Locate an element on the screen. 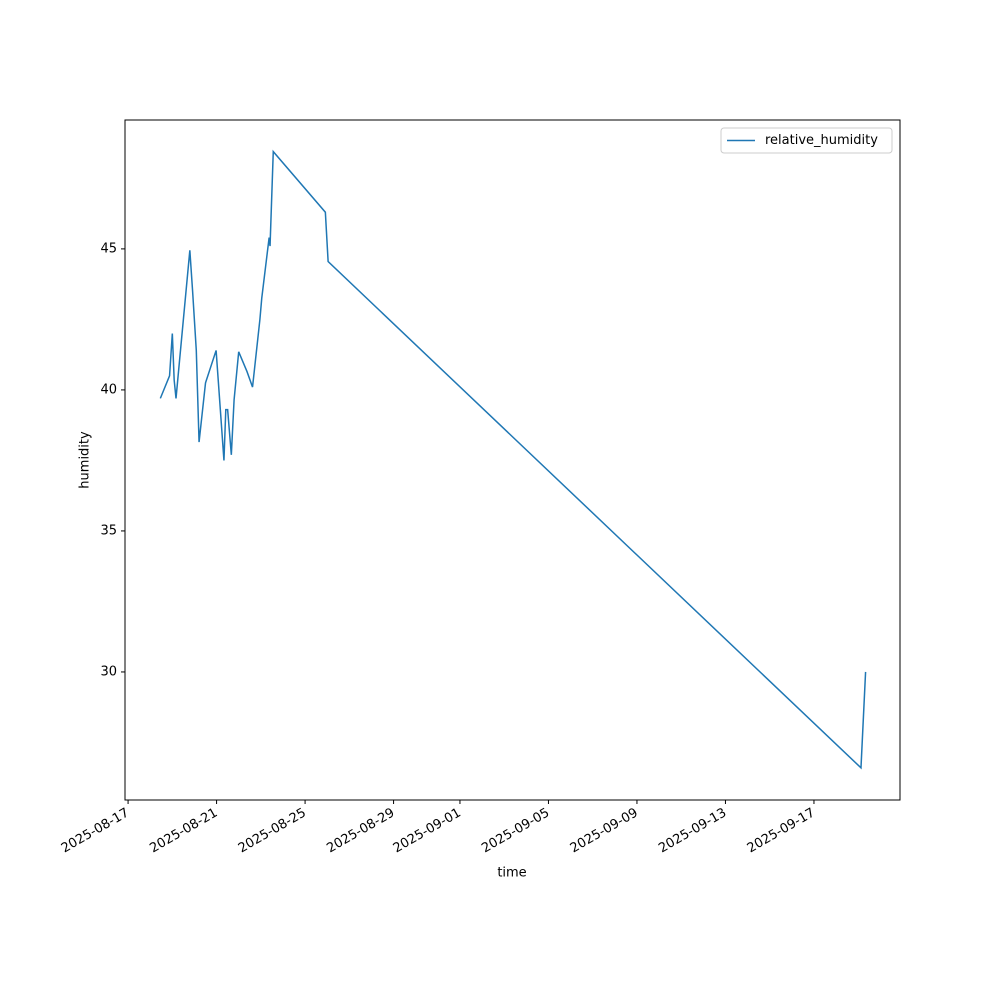 Image resolution: width=1000 pixels, height=1004 pixels. y-tick-label: 45 is located at coordinates (108, 248).